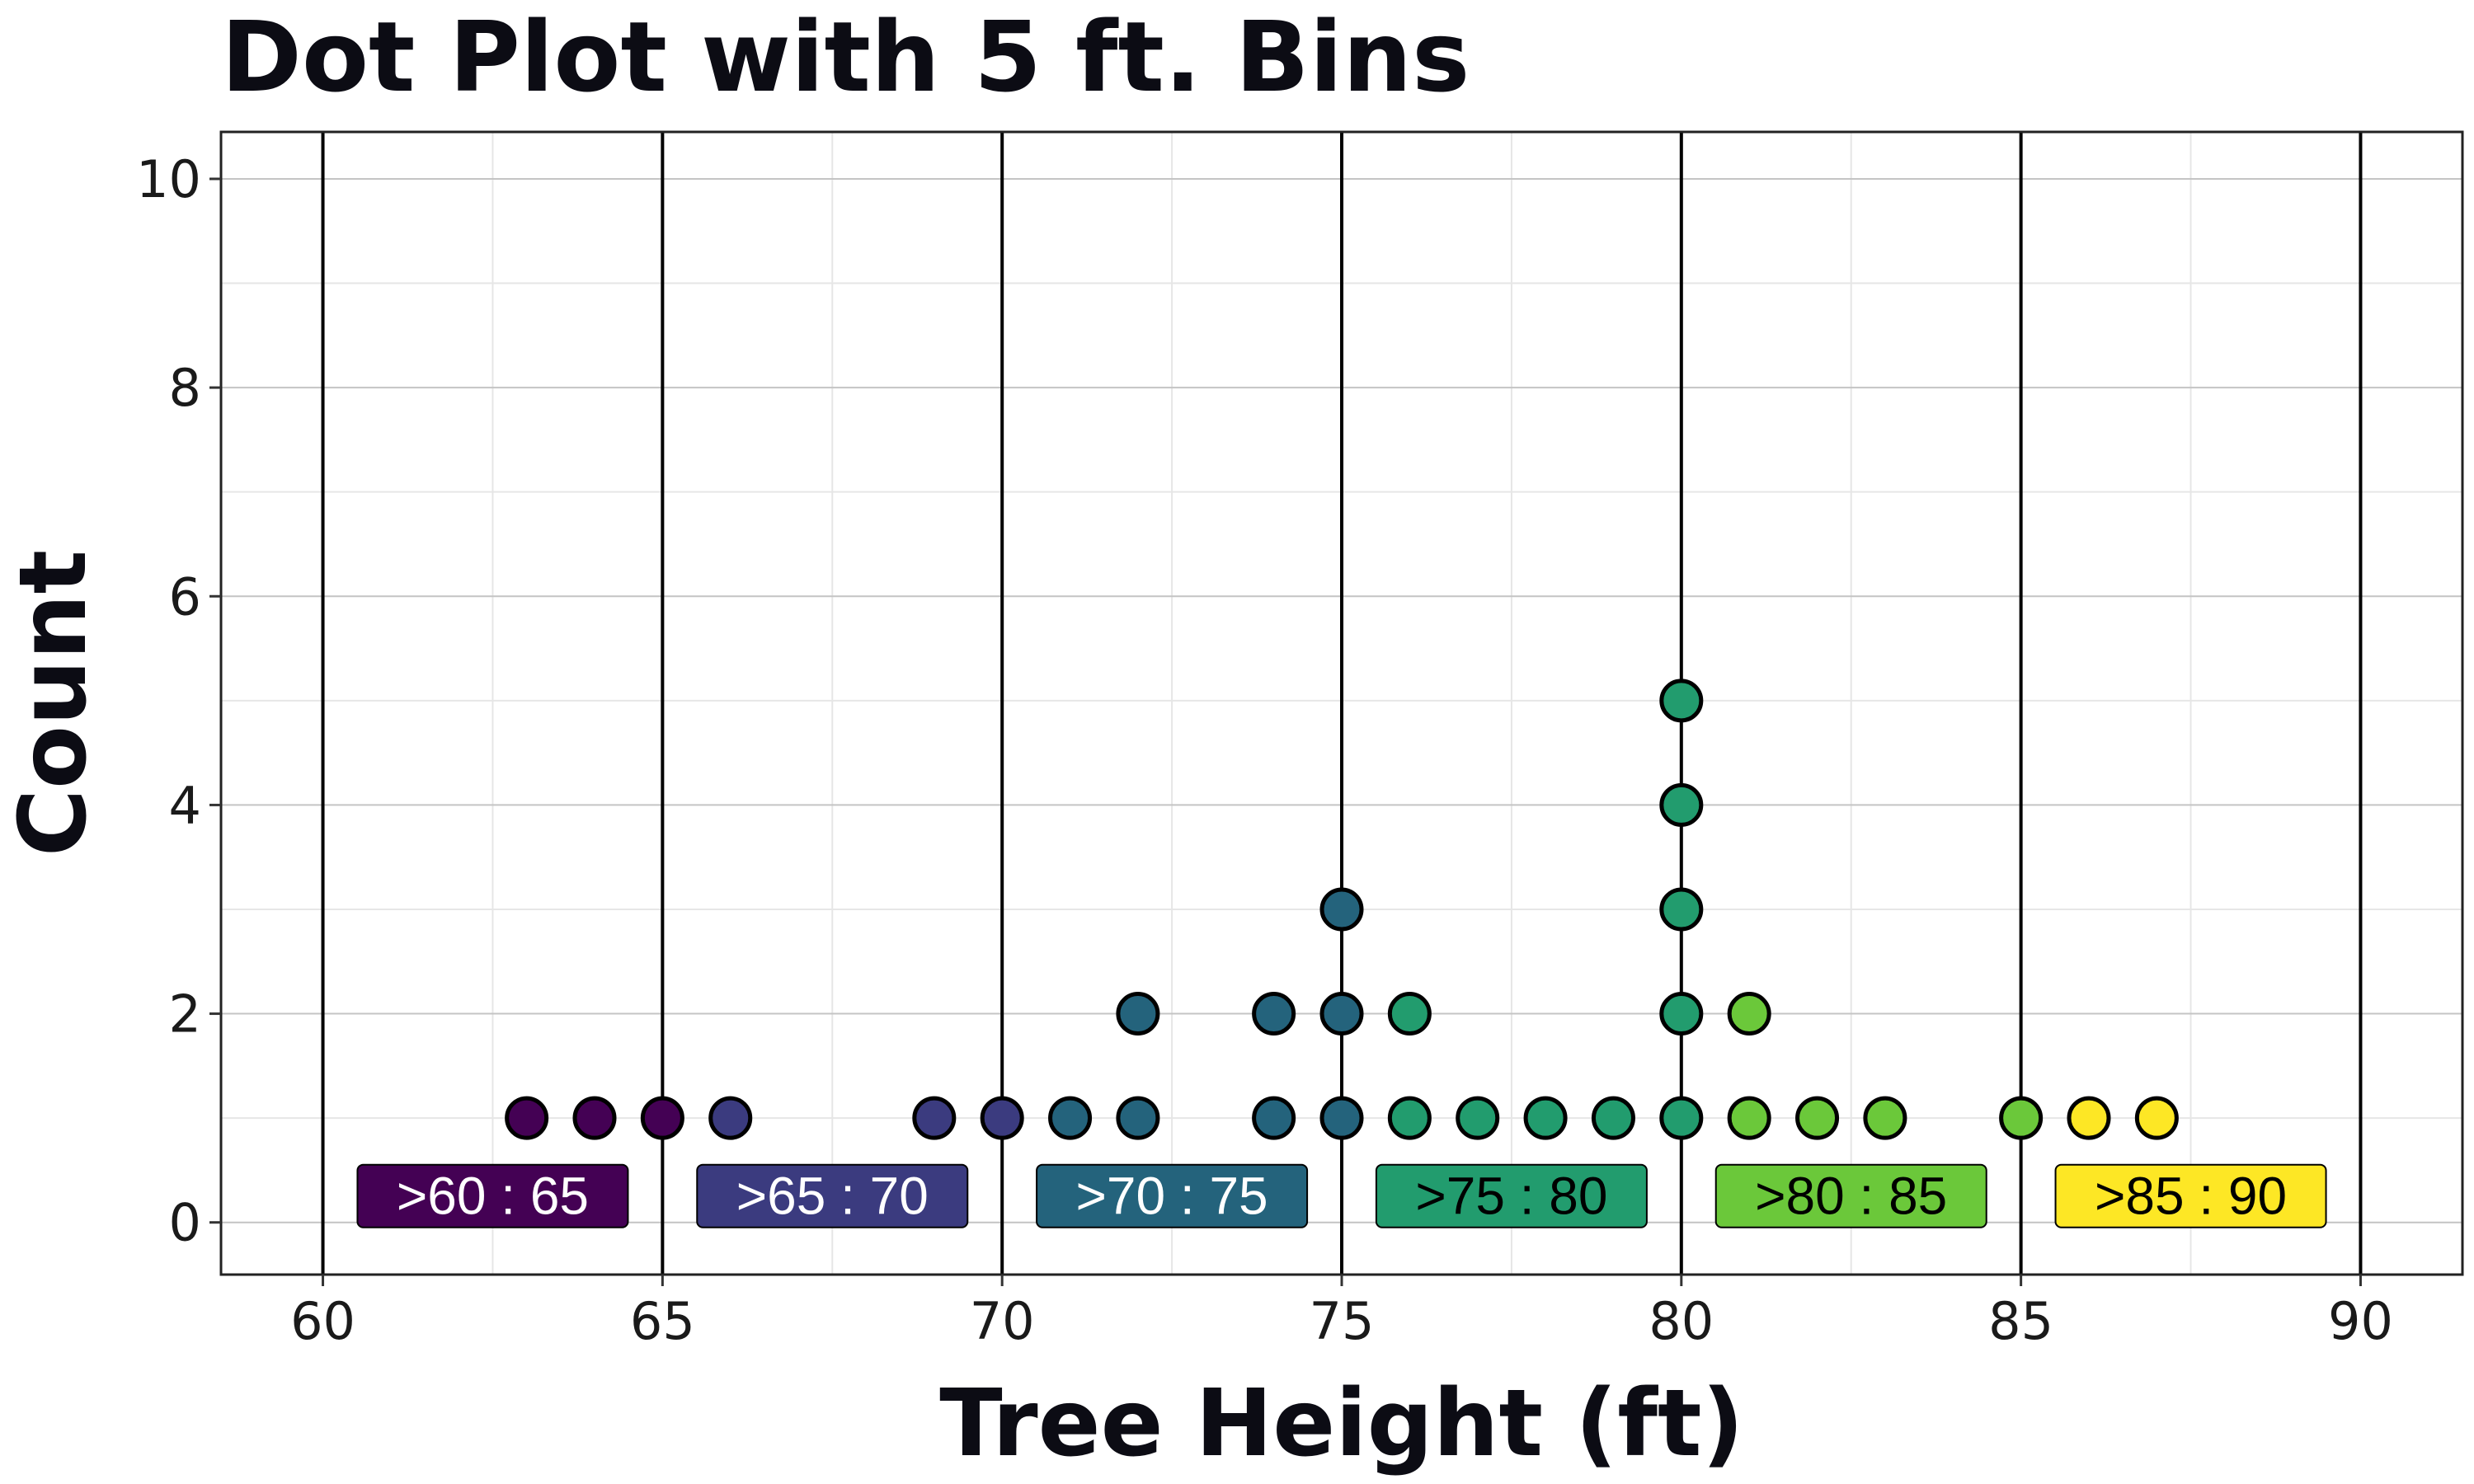 This screenshot has width=2474, height=1484. I want to click on bin-label-text: >75 : 80, so click(1511, 1196).